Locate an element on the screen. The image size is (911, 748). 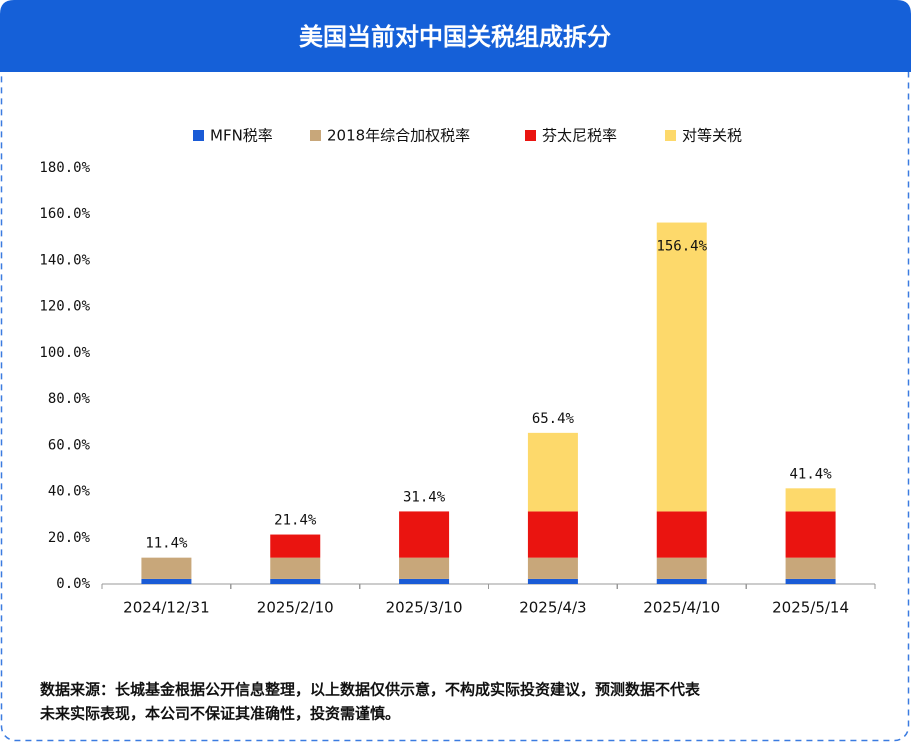
y-tick-label: 120.0% is located at coordinates (64, 307).